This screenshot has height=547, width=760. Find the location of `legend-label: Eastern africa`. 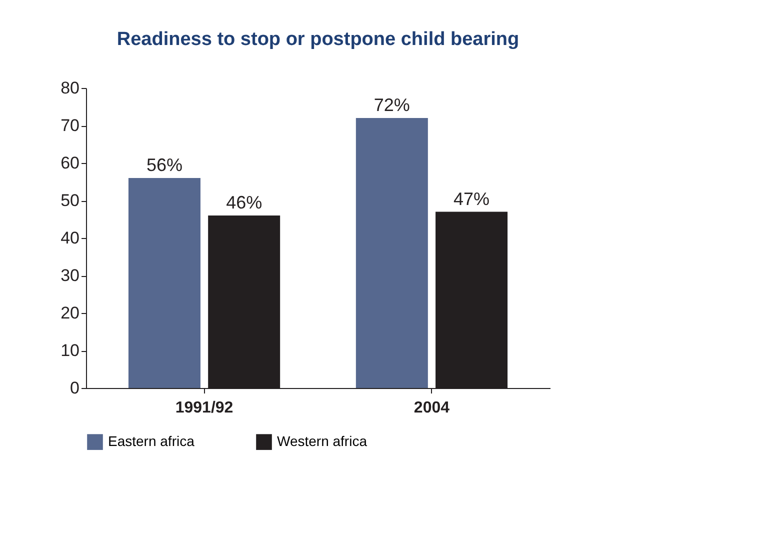

legend-label: Eastern africa is located at coordinates (151, 441).